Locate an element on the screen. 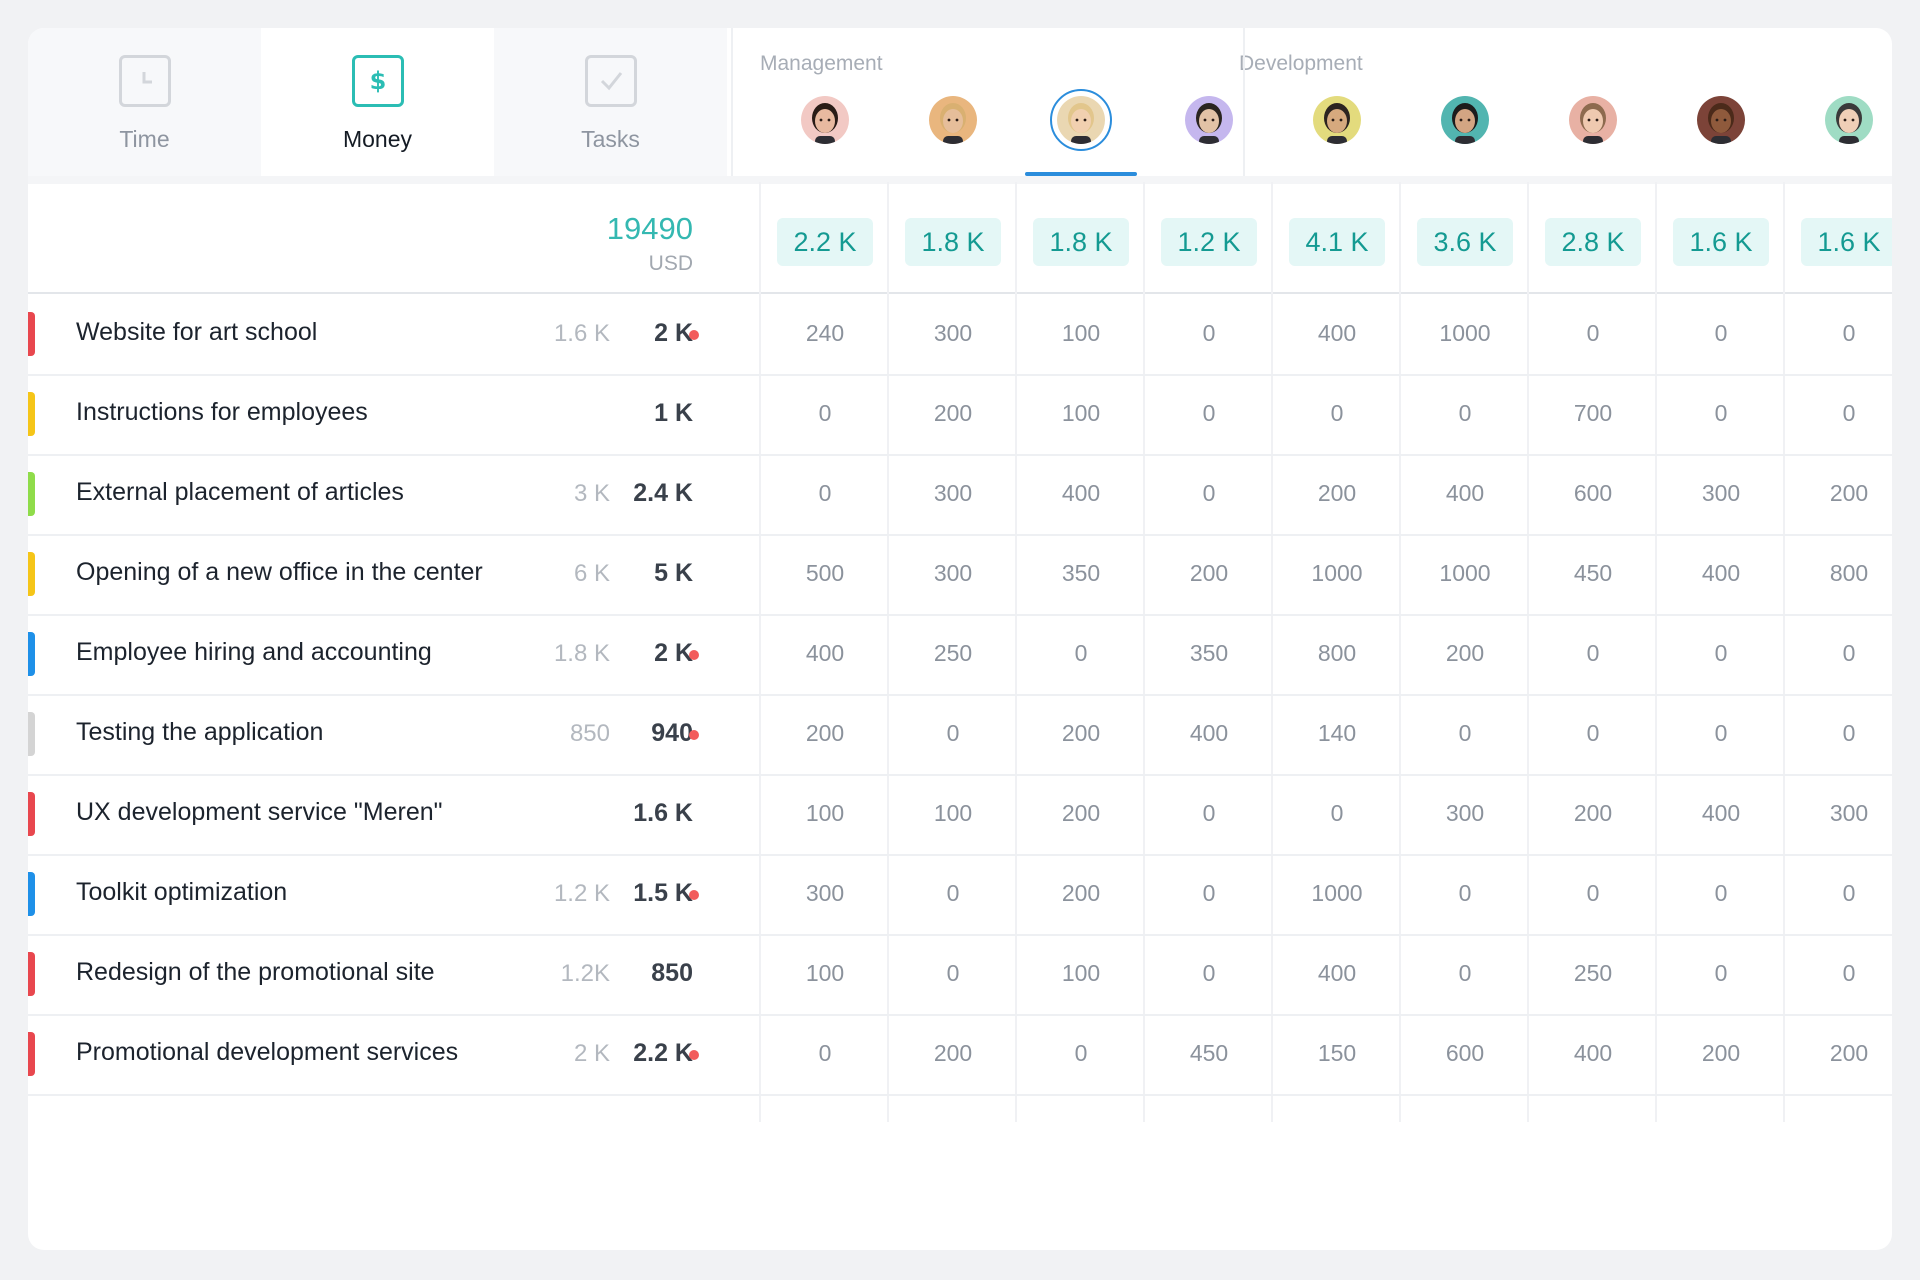 This screenshot has width=1920, height=1280. member-amount-cell: 240 is located at coordinates (825, 333).